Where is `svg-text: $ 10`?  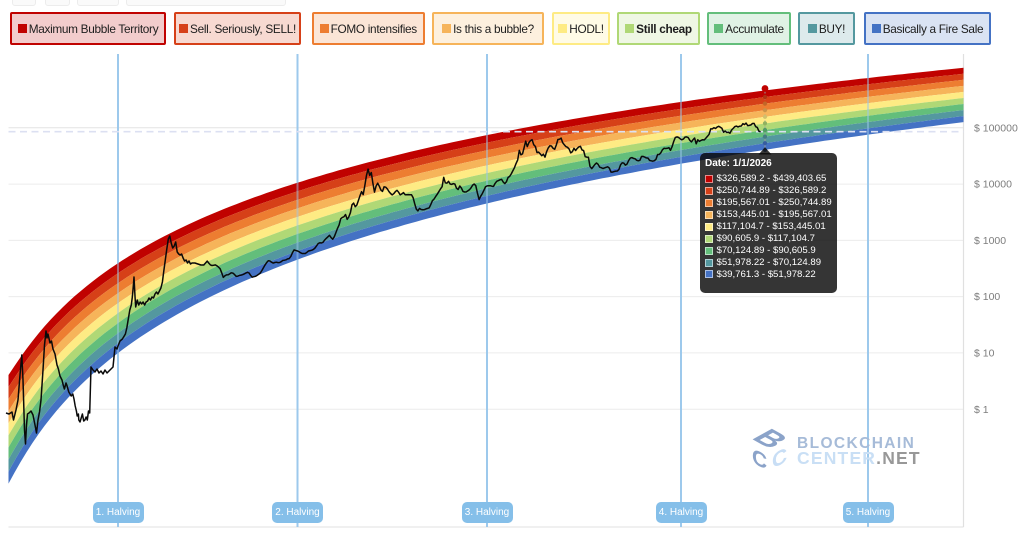
svg-text: $ 10 is located at coordinates (984, 354).